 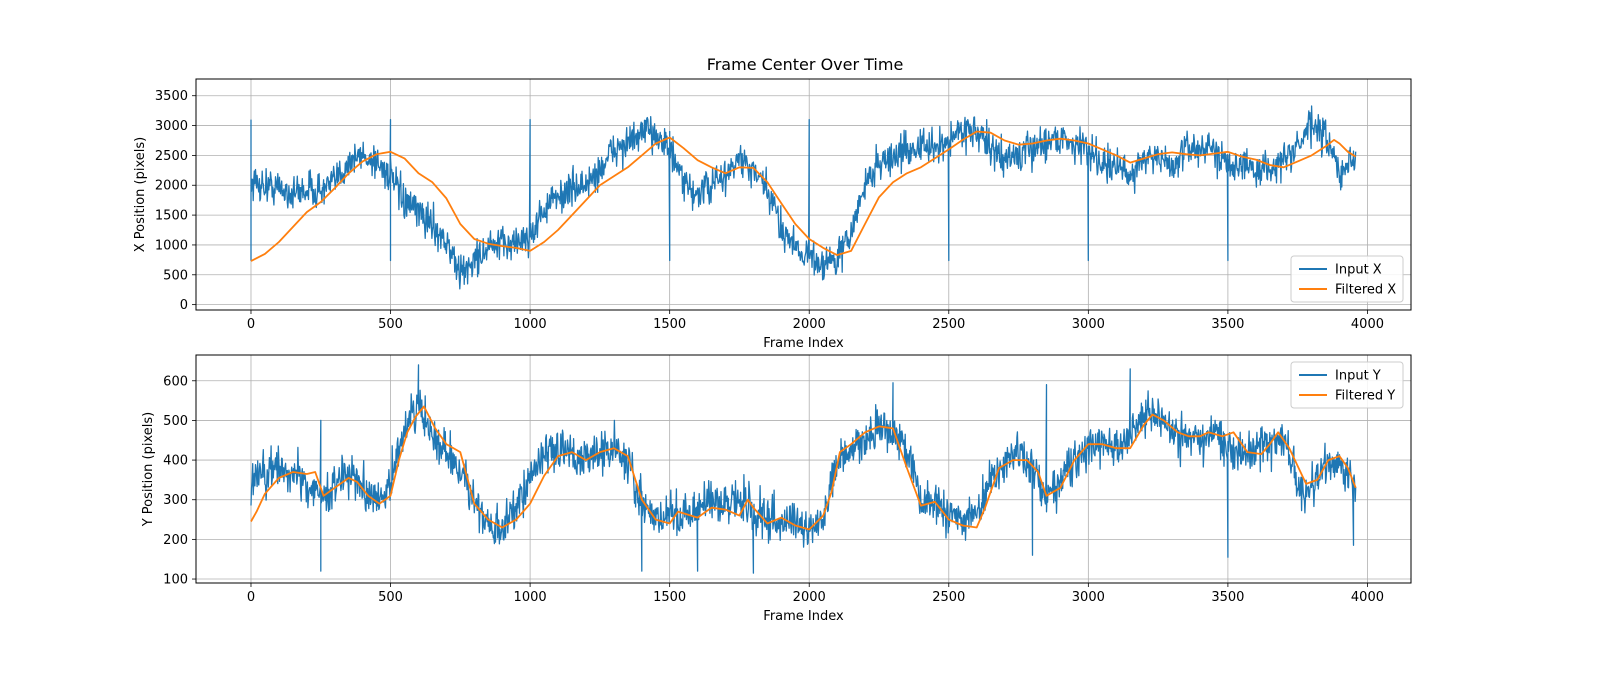 I want to click on y-tick-label: 2500, so click(x=171, y=156).